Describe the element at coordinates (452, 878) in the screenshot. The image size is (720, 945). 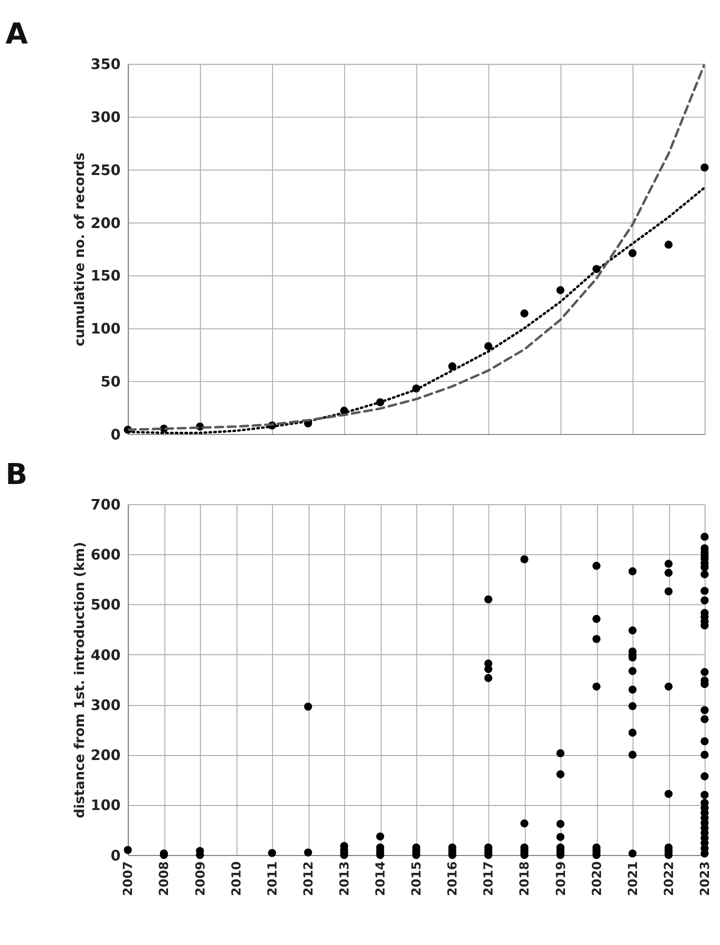
I see `x-tick-label: 2016` at that location.